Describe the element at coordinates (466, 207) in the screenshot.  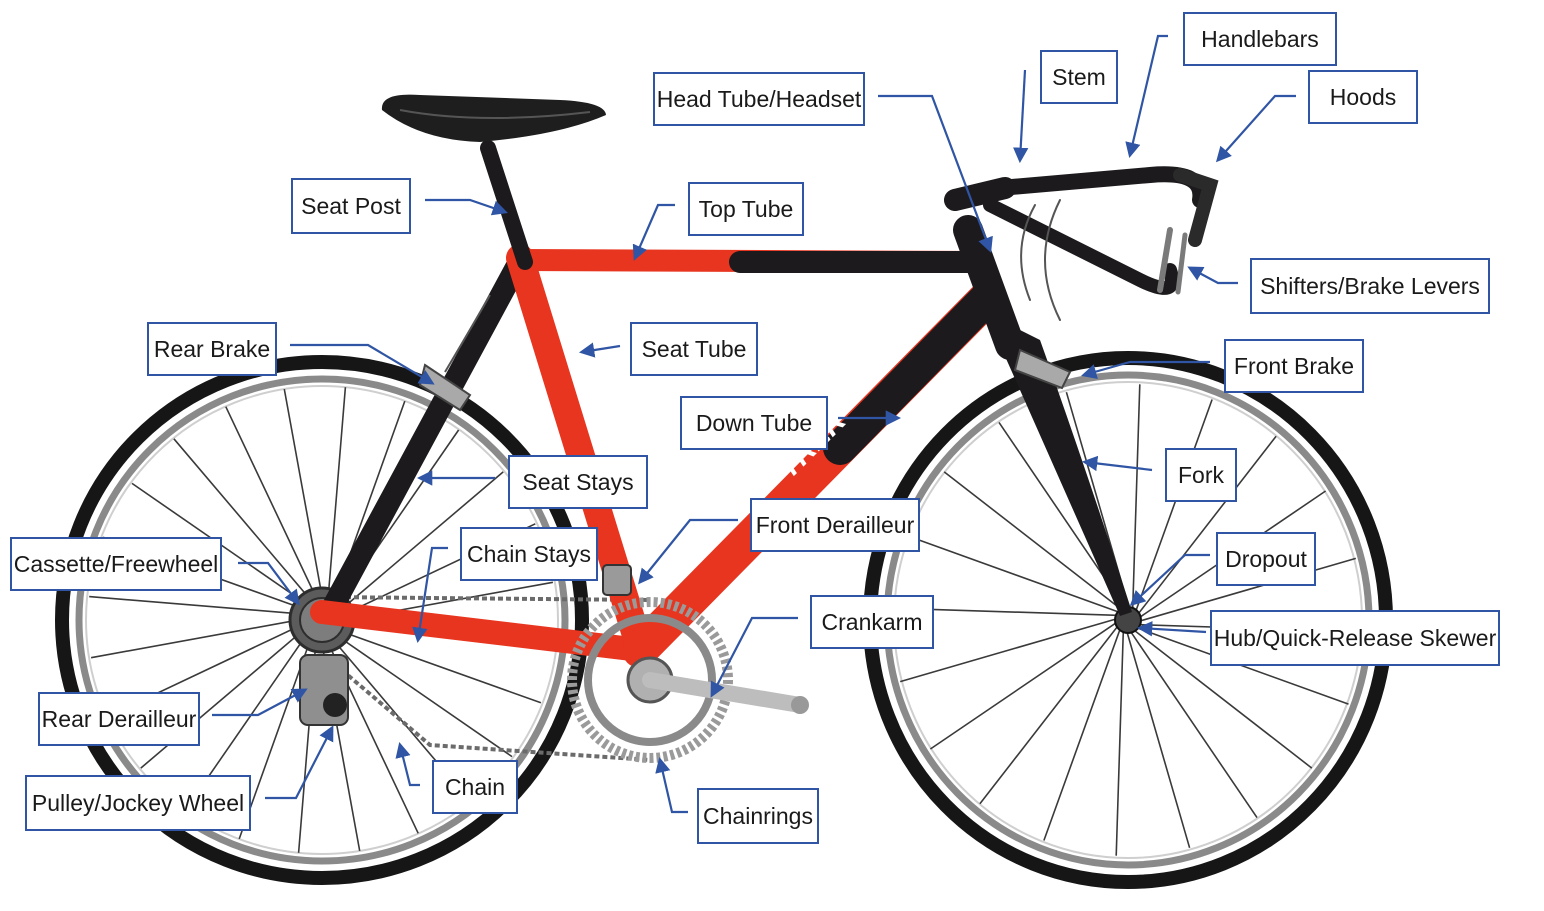
I see `arrow-seat-post` at that location.